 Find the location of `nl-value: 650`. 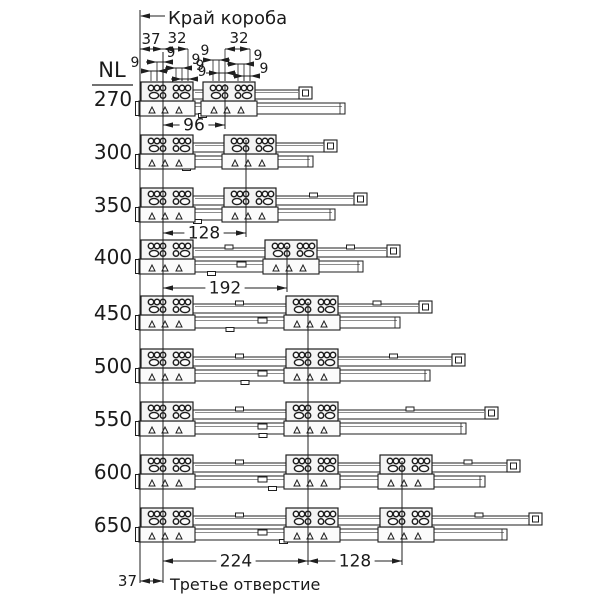

nl-value: 650 is located at coordinates (113, 525).